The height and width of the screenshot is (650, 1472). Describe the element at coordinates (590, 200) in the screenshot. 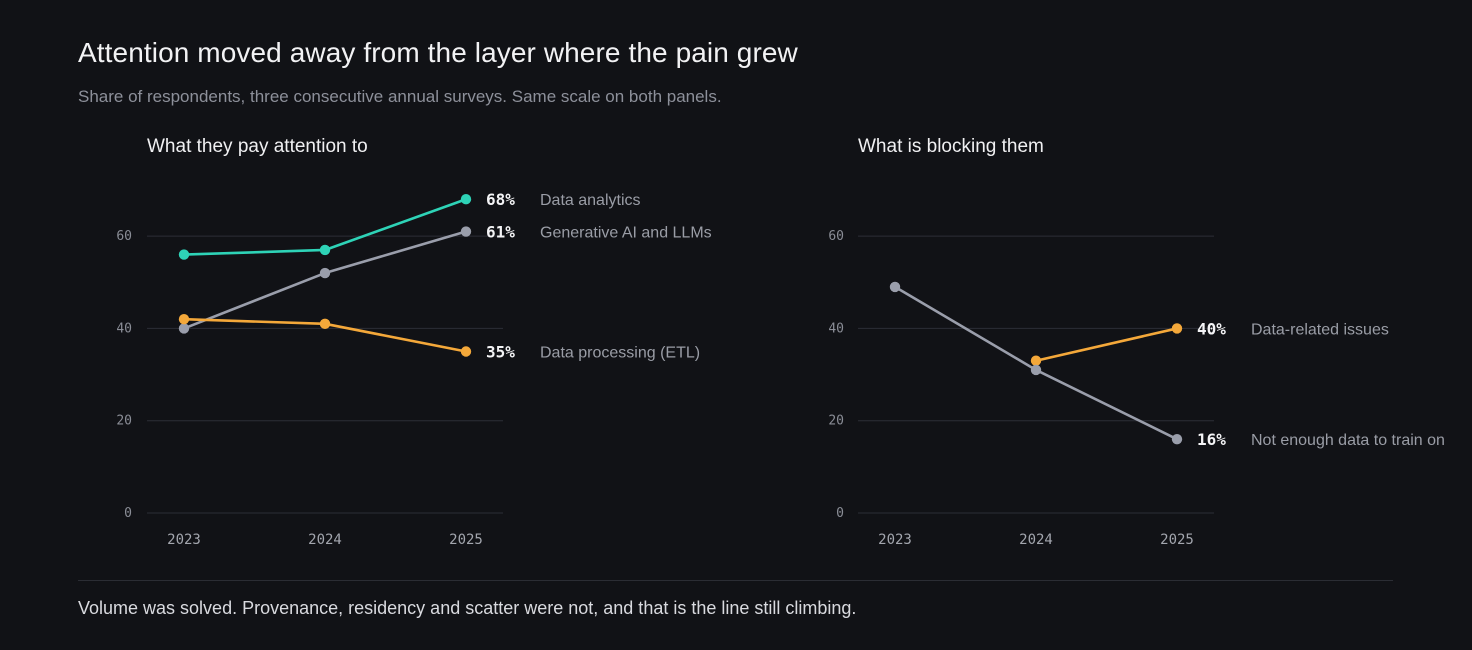

I see `series-label: Data analytics` at that location.